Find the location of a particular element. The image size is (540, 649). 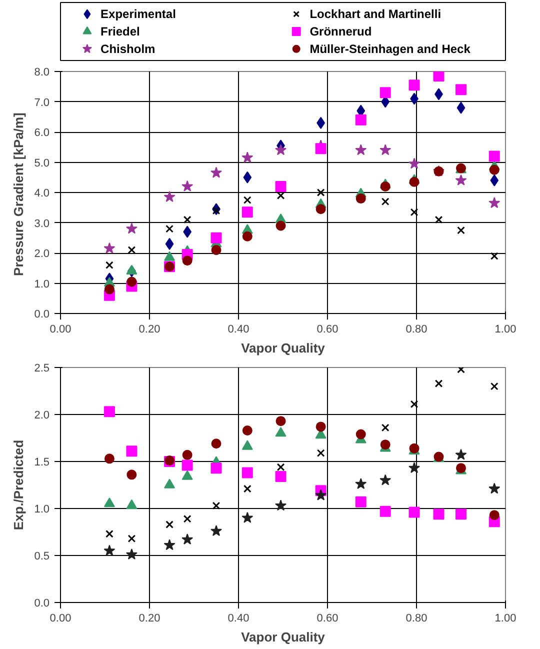

y-tick-label: 2.5 is located at coordinates (42, 368).